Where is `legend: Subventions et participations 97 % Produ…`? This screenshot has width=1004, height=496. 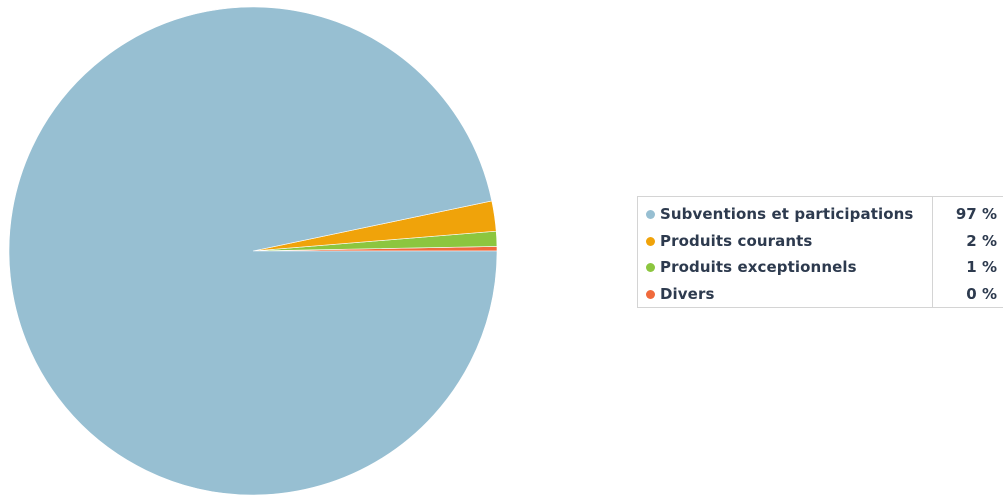 legend: Subventions et participations 97 % Produ… is located at coordinates (820, 252).